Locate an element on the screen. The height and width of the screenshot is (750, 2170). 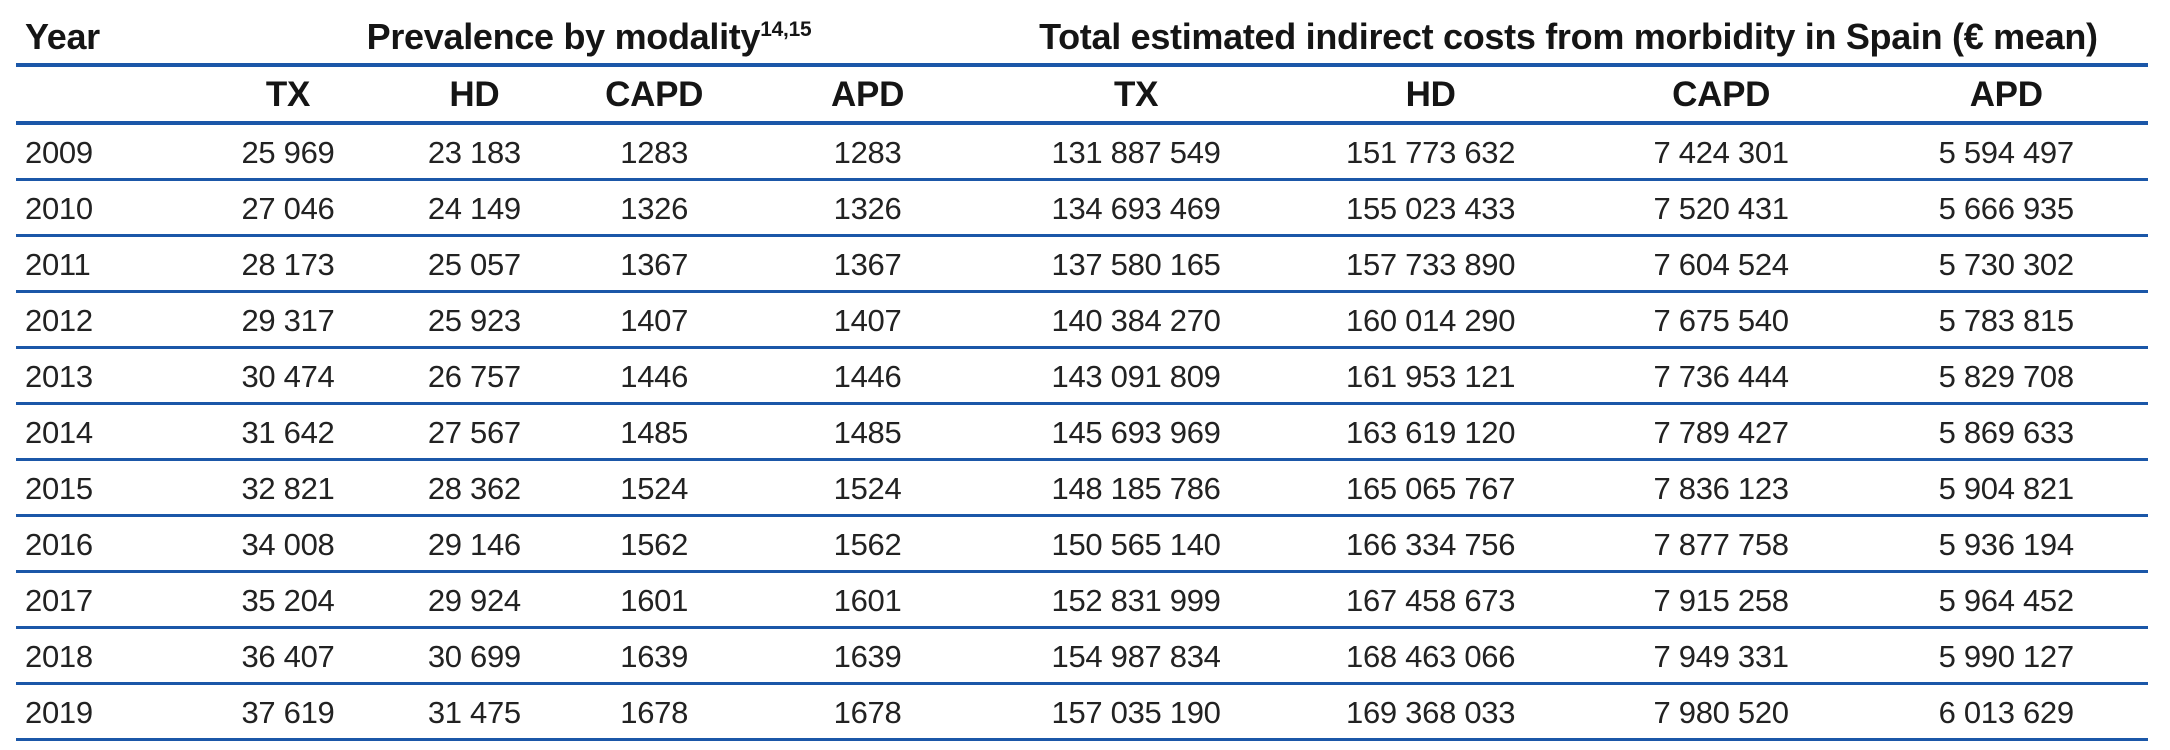
year-cell: 2014 is located at coordinates (103, 432).